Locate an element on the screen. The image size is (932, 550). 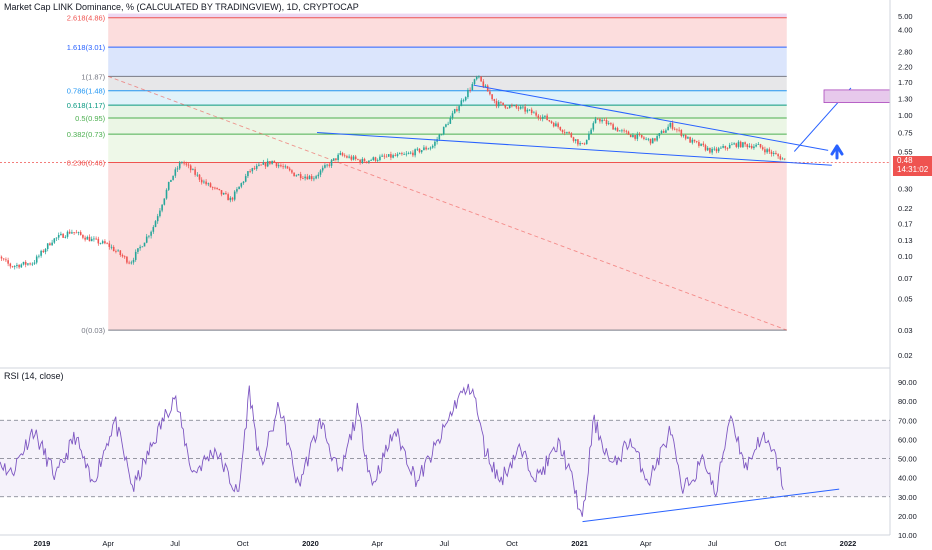
last-price-value: 0.48 is located at coordinates (905, 160).